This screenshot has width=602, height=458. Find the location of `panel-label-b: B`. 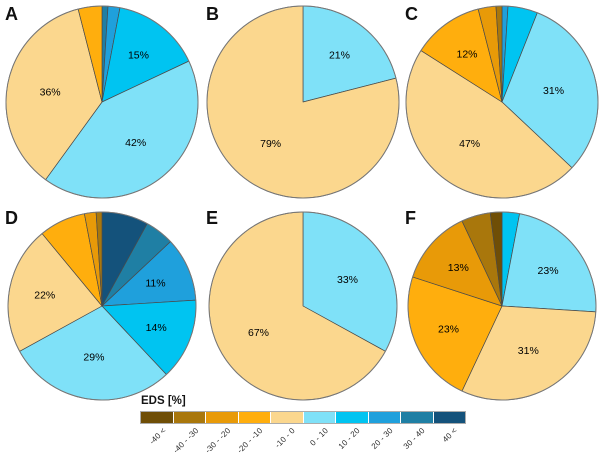

panel-label-b: B is located at coordinates (212, 14).